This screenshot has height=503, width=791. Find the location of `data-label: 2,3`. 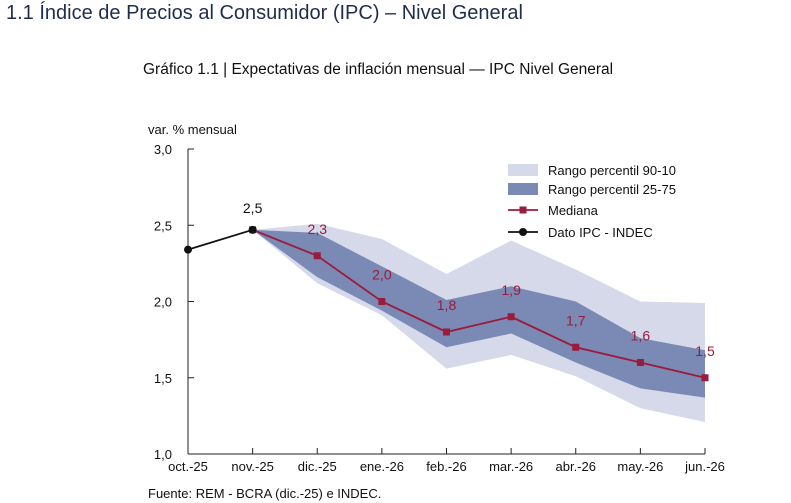

data-label: 2,3 is located at coordinates (318, 229).